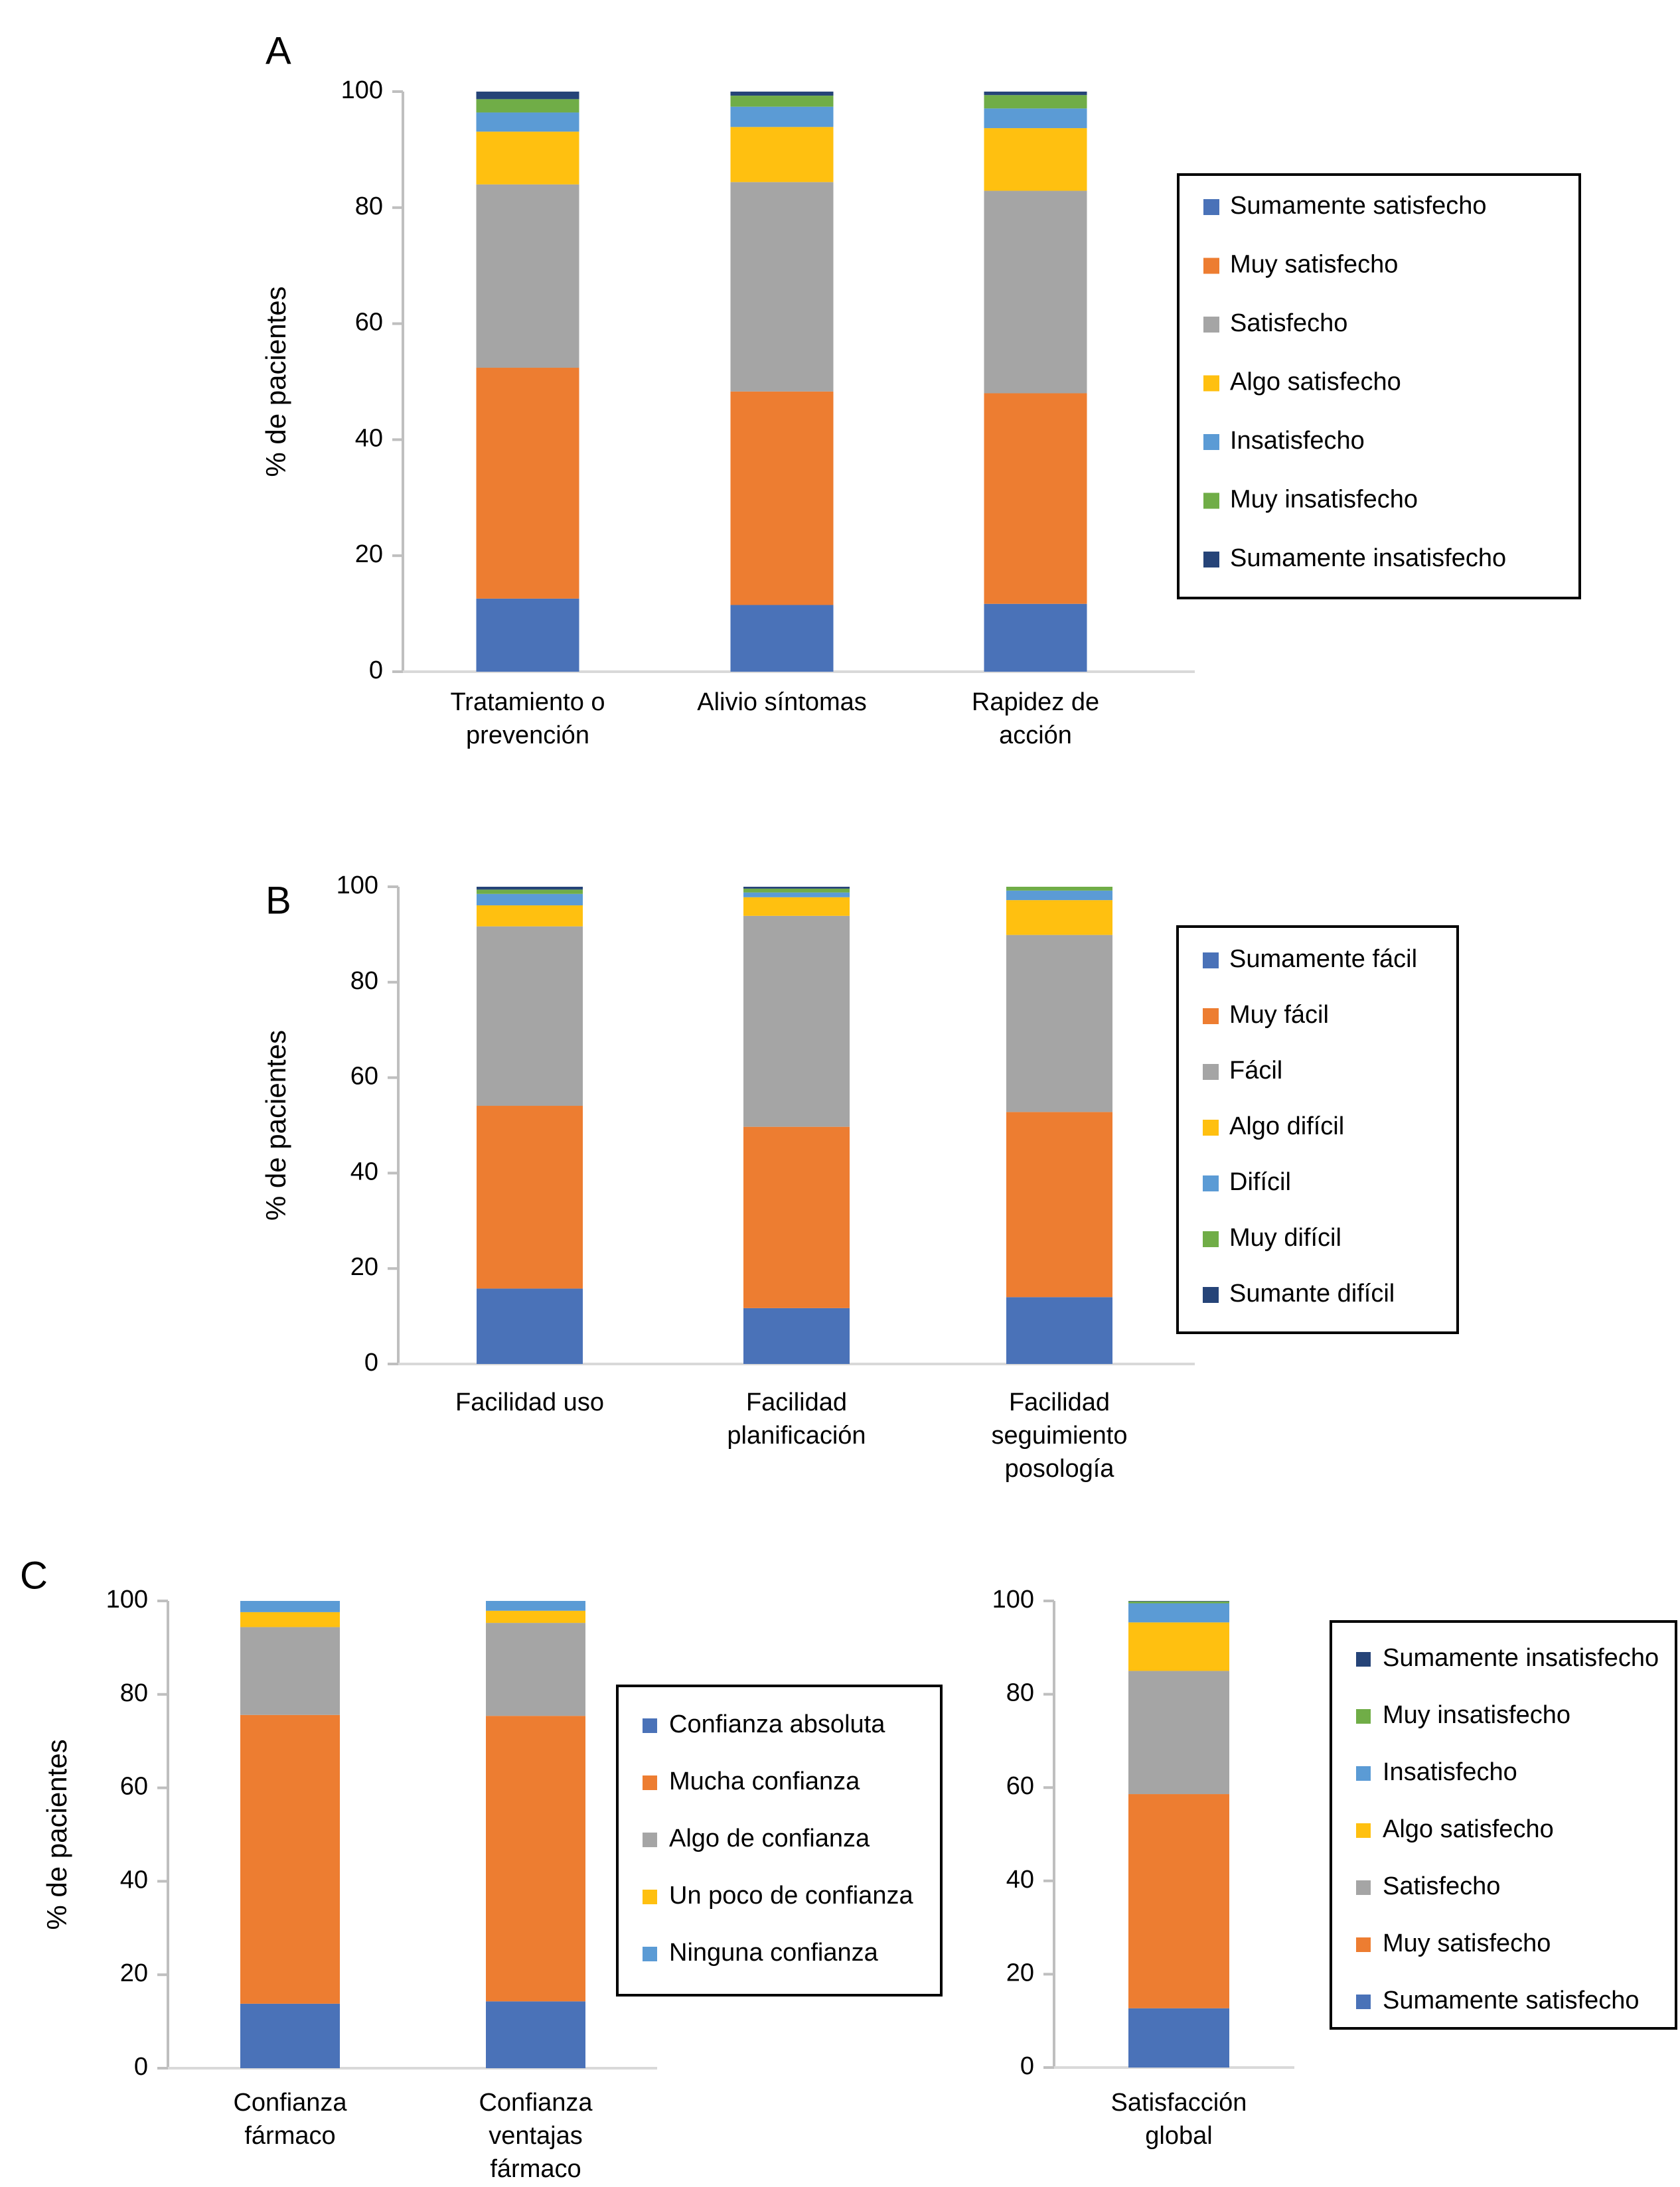 The height and width of the screenshot is (2187, 1680). What do you see at coordinates (1179, 2103) in the screenshot?
I see `x-category-label: Satisfacción` at bounding box center [1179, 2103].